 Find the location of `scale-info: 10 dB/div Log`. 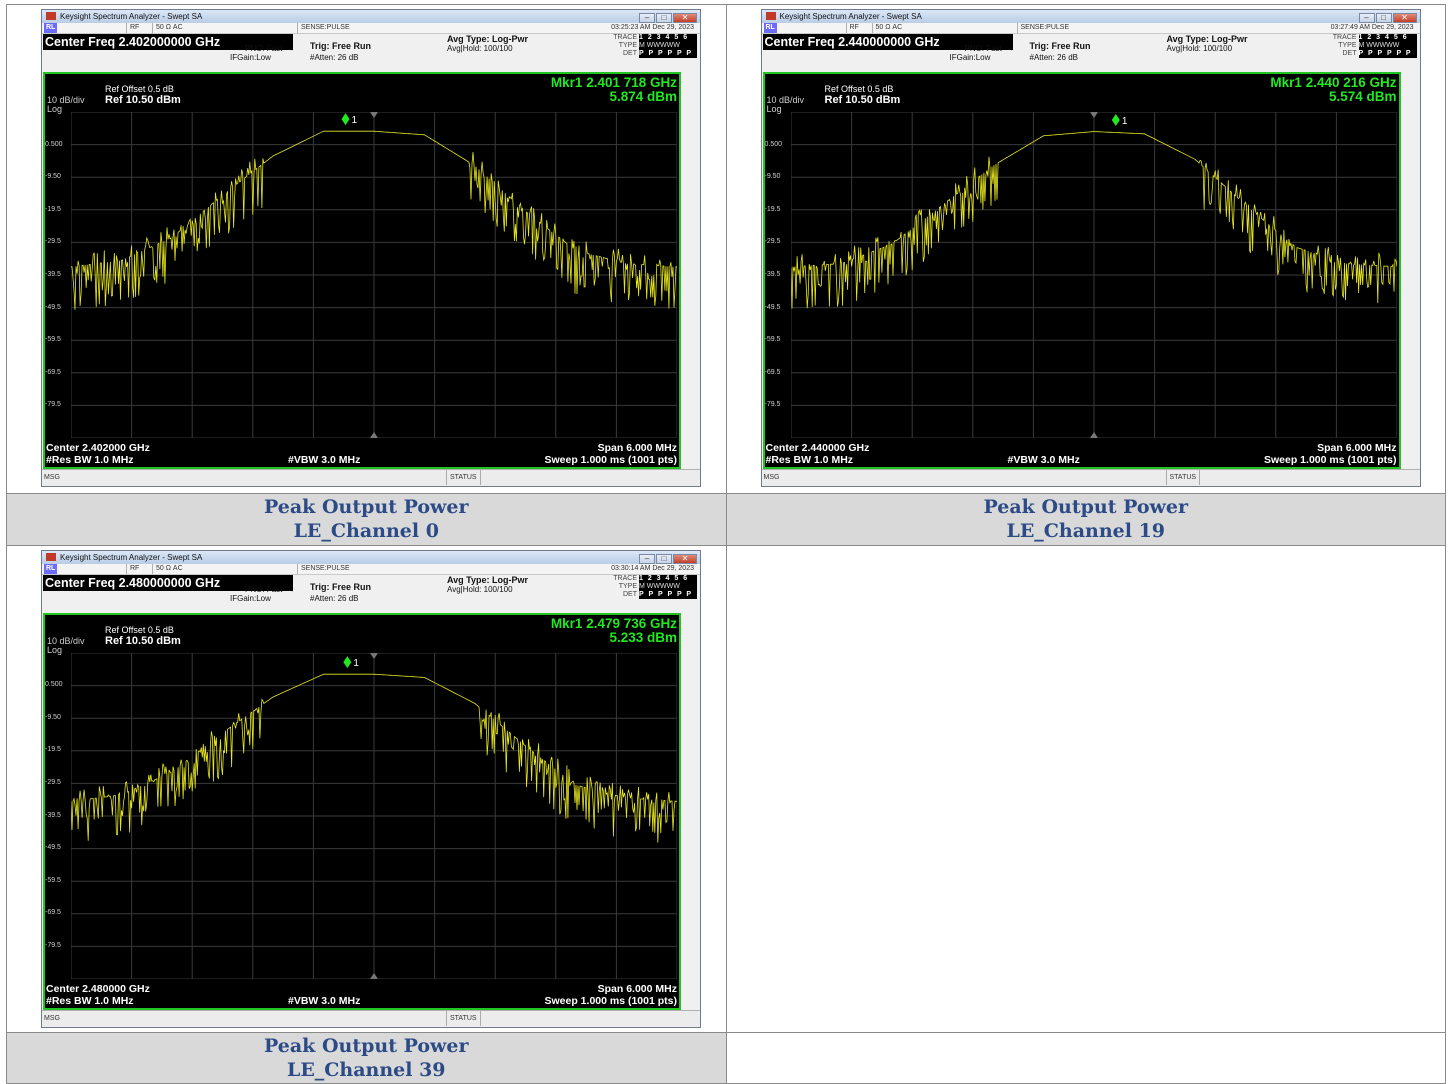

scale-info: 10 dB/div Log is located at coordinates (786, 105).